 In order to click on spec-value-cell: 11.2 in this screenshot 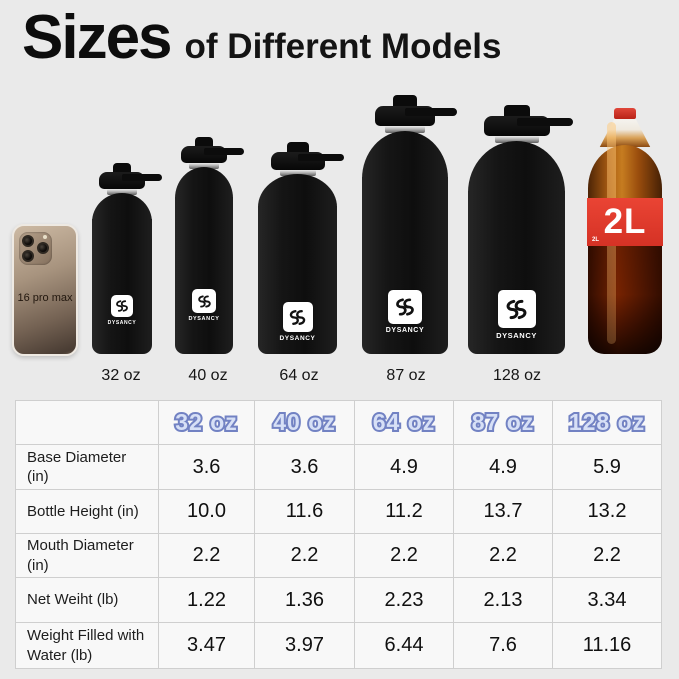, I will do `click(404, 511)`.